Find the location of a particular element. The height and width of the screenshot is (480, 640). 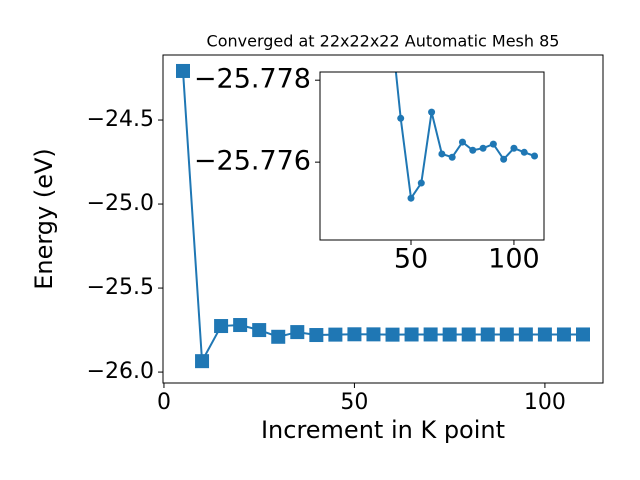

y-tick-label: −25.0 is located at coordinates (120, 203).